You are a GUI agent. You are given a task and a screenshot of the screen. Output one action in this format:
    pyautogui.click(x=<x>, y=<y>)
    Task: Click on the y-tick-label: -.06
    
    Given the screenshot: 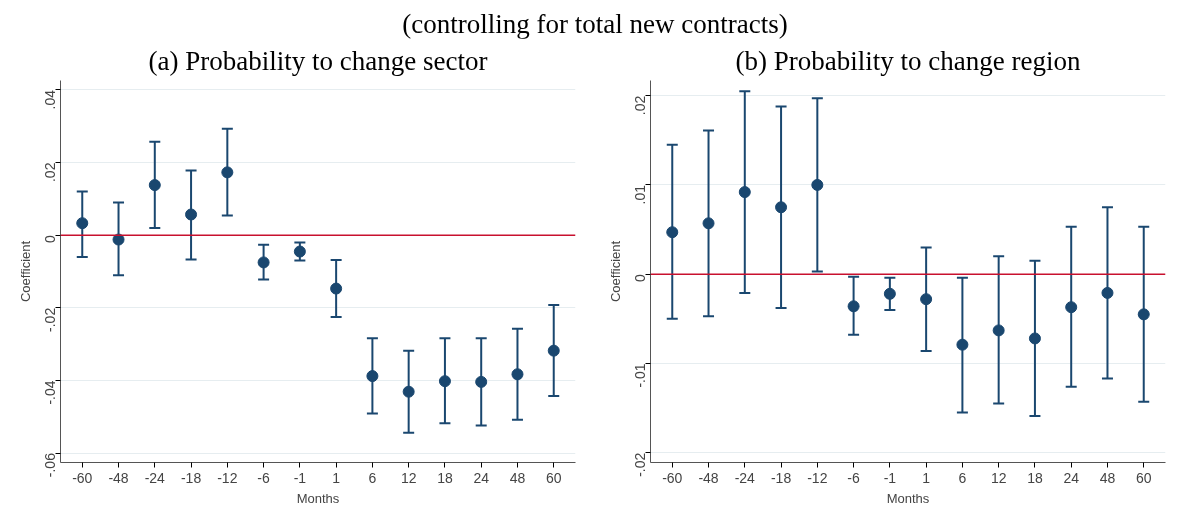 What is the action you would take?
    pyautogui.click(x=50, y=465)
    